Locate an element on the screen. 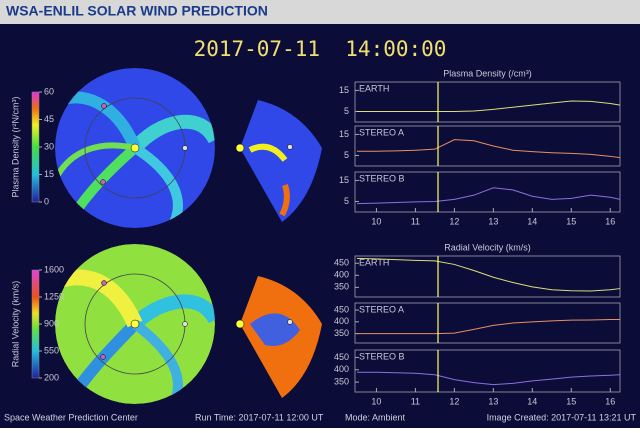  timestamp: 2017-07-11 14:00:00 is located at coordinates (320, 49).